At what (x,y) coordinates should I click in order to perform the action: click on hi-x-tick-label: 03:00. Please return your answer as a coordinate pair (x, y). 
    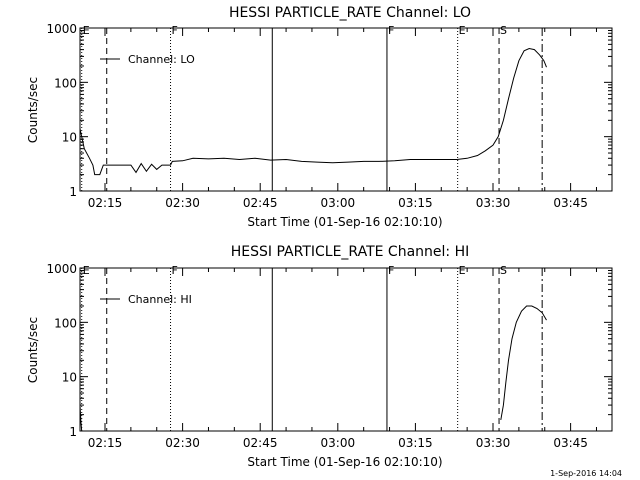
    Looking at the image, I should click on (338, 443).